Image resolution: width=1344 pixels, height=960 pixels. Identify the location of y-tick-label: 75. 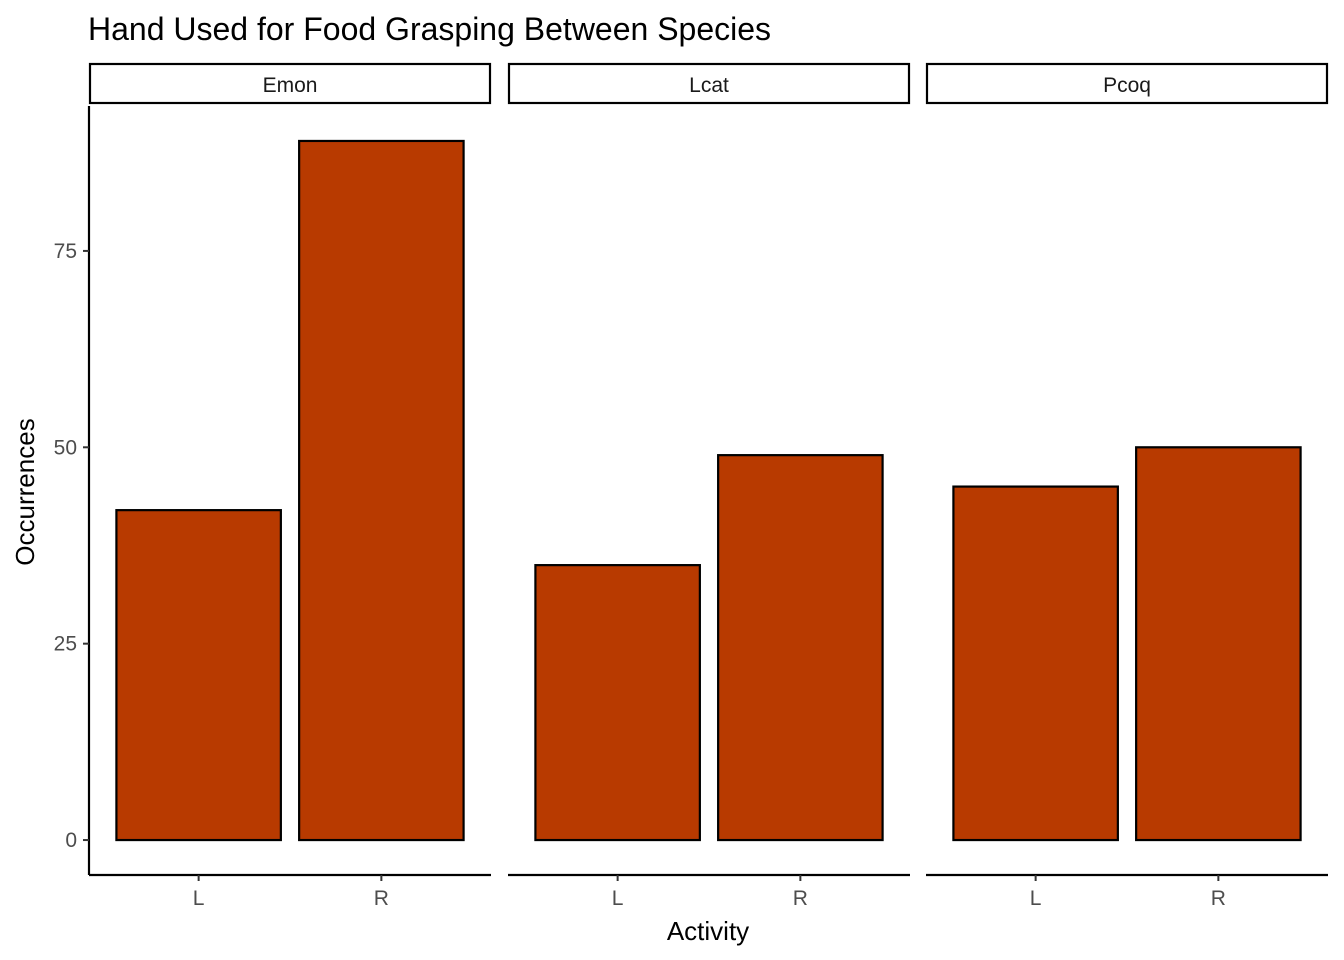
(65, 251).